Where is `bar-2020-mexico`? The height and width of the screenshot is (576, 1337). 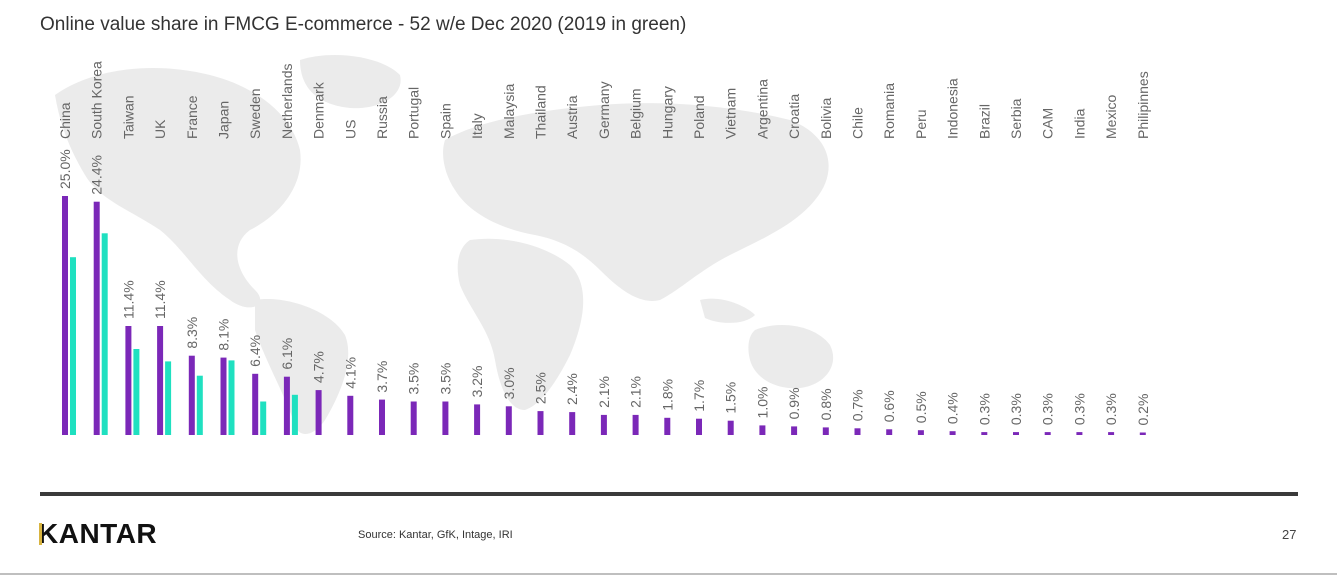
bar-2020-mexico is located at coordinates (1111, 433).